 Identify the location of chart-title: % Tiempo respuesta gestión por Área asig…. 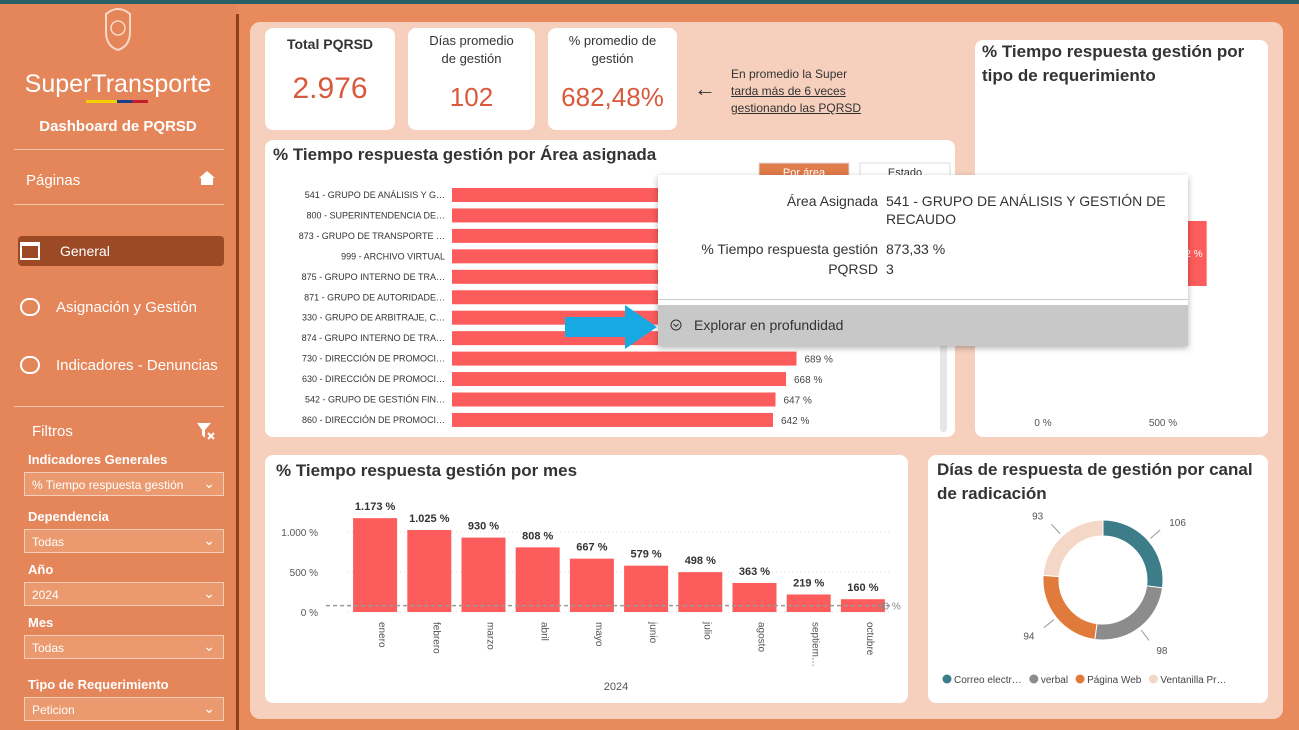
(465, 154).